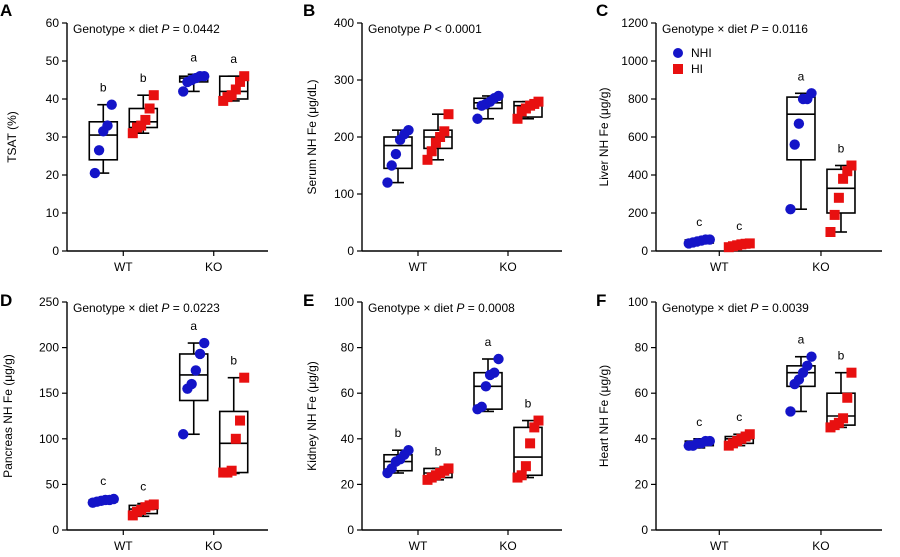 The height and width of the screenshot is (557, 900). I want to click on y-tick-label: 60, so click(642, 393).